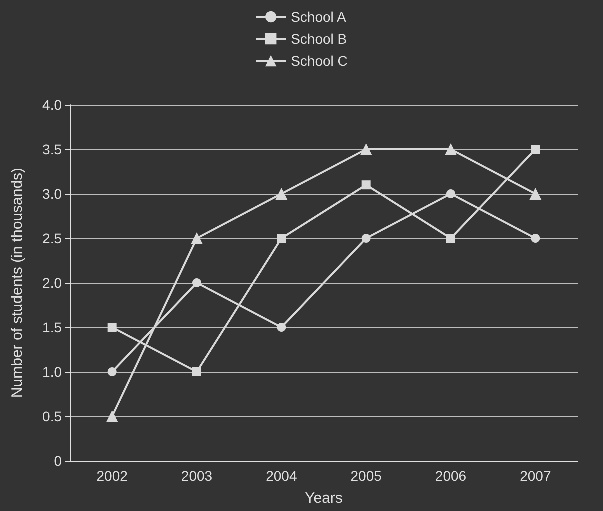 Image resolution: width=603 pixels, height=511 pixels. Describe the element at coordinates (536, 476) in the screenshot. I see `x-tick-label: 2007` at that location.